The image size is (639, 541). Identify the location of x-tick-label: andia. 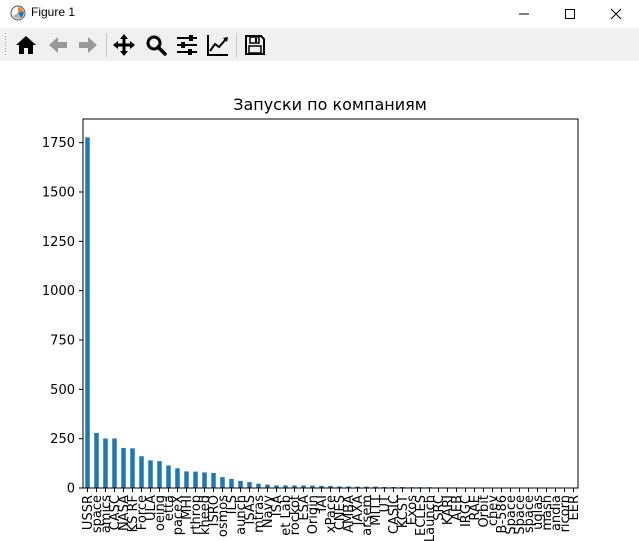
(556, 513).